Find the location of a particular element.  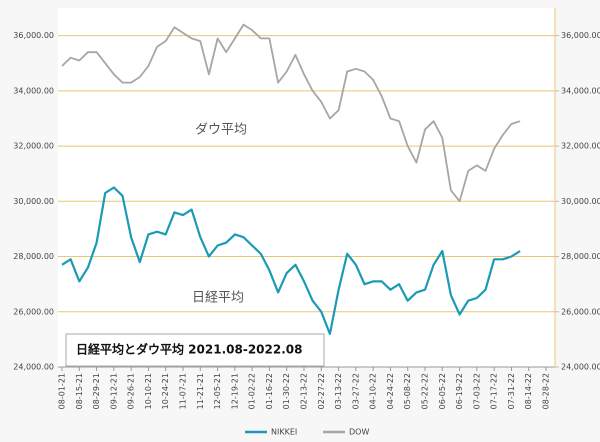

annotation: 日経平均 is located at coordinates (218, 298).